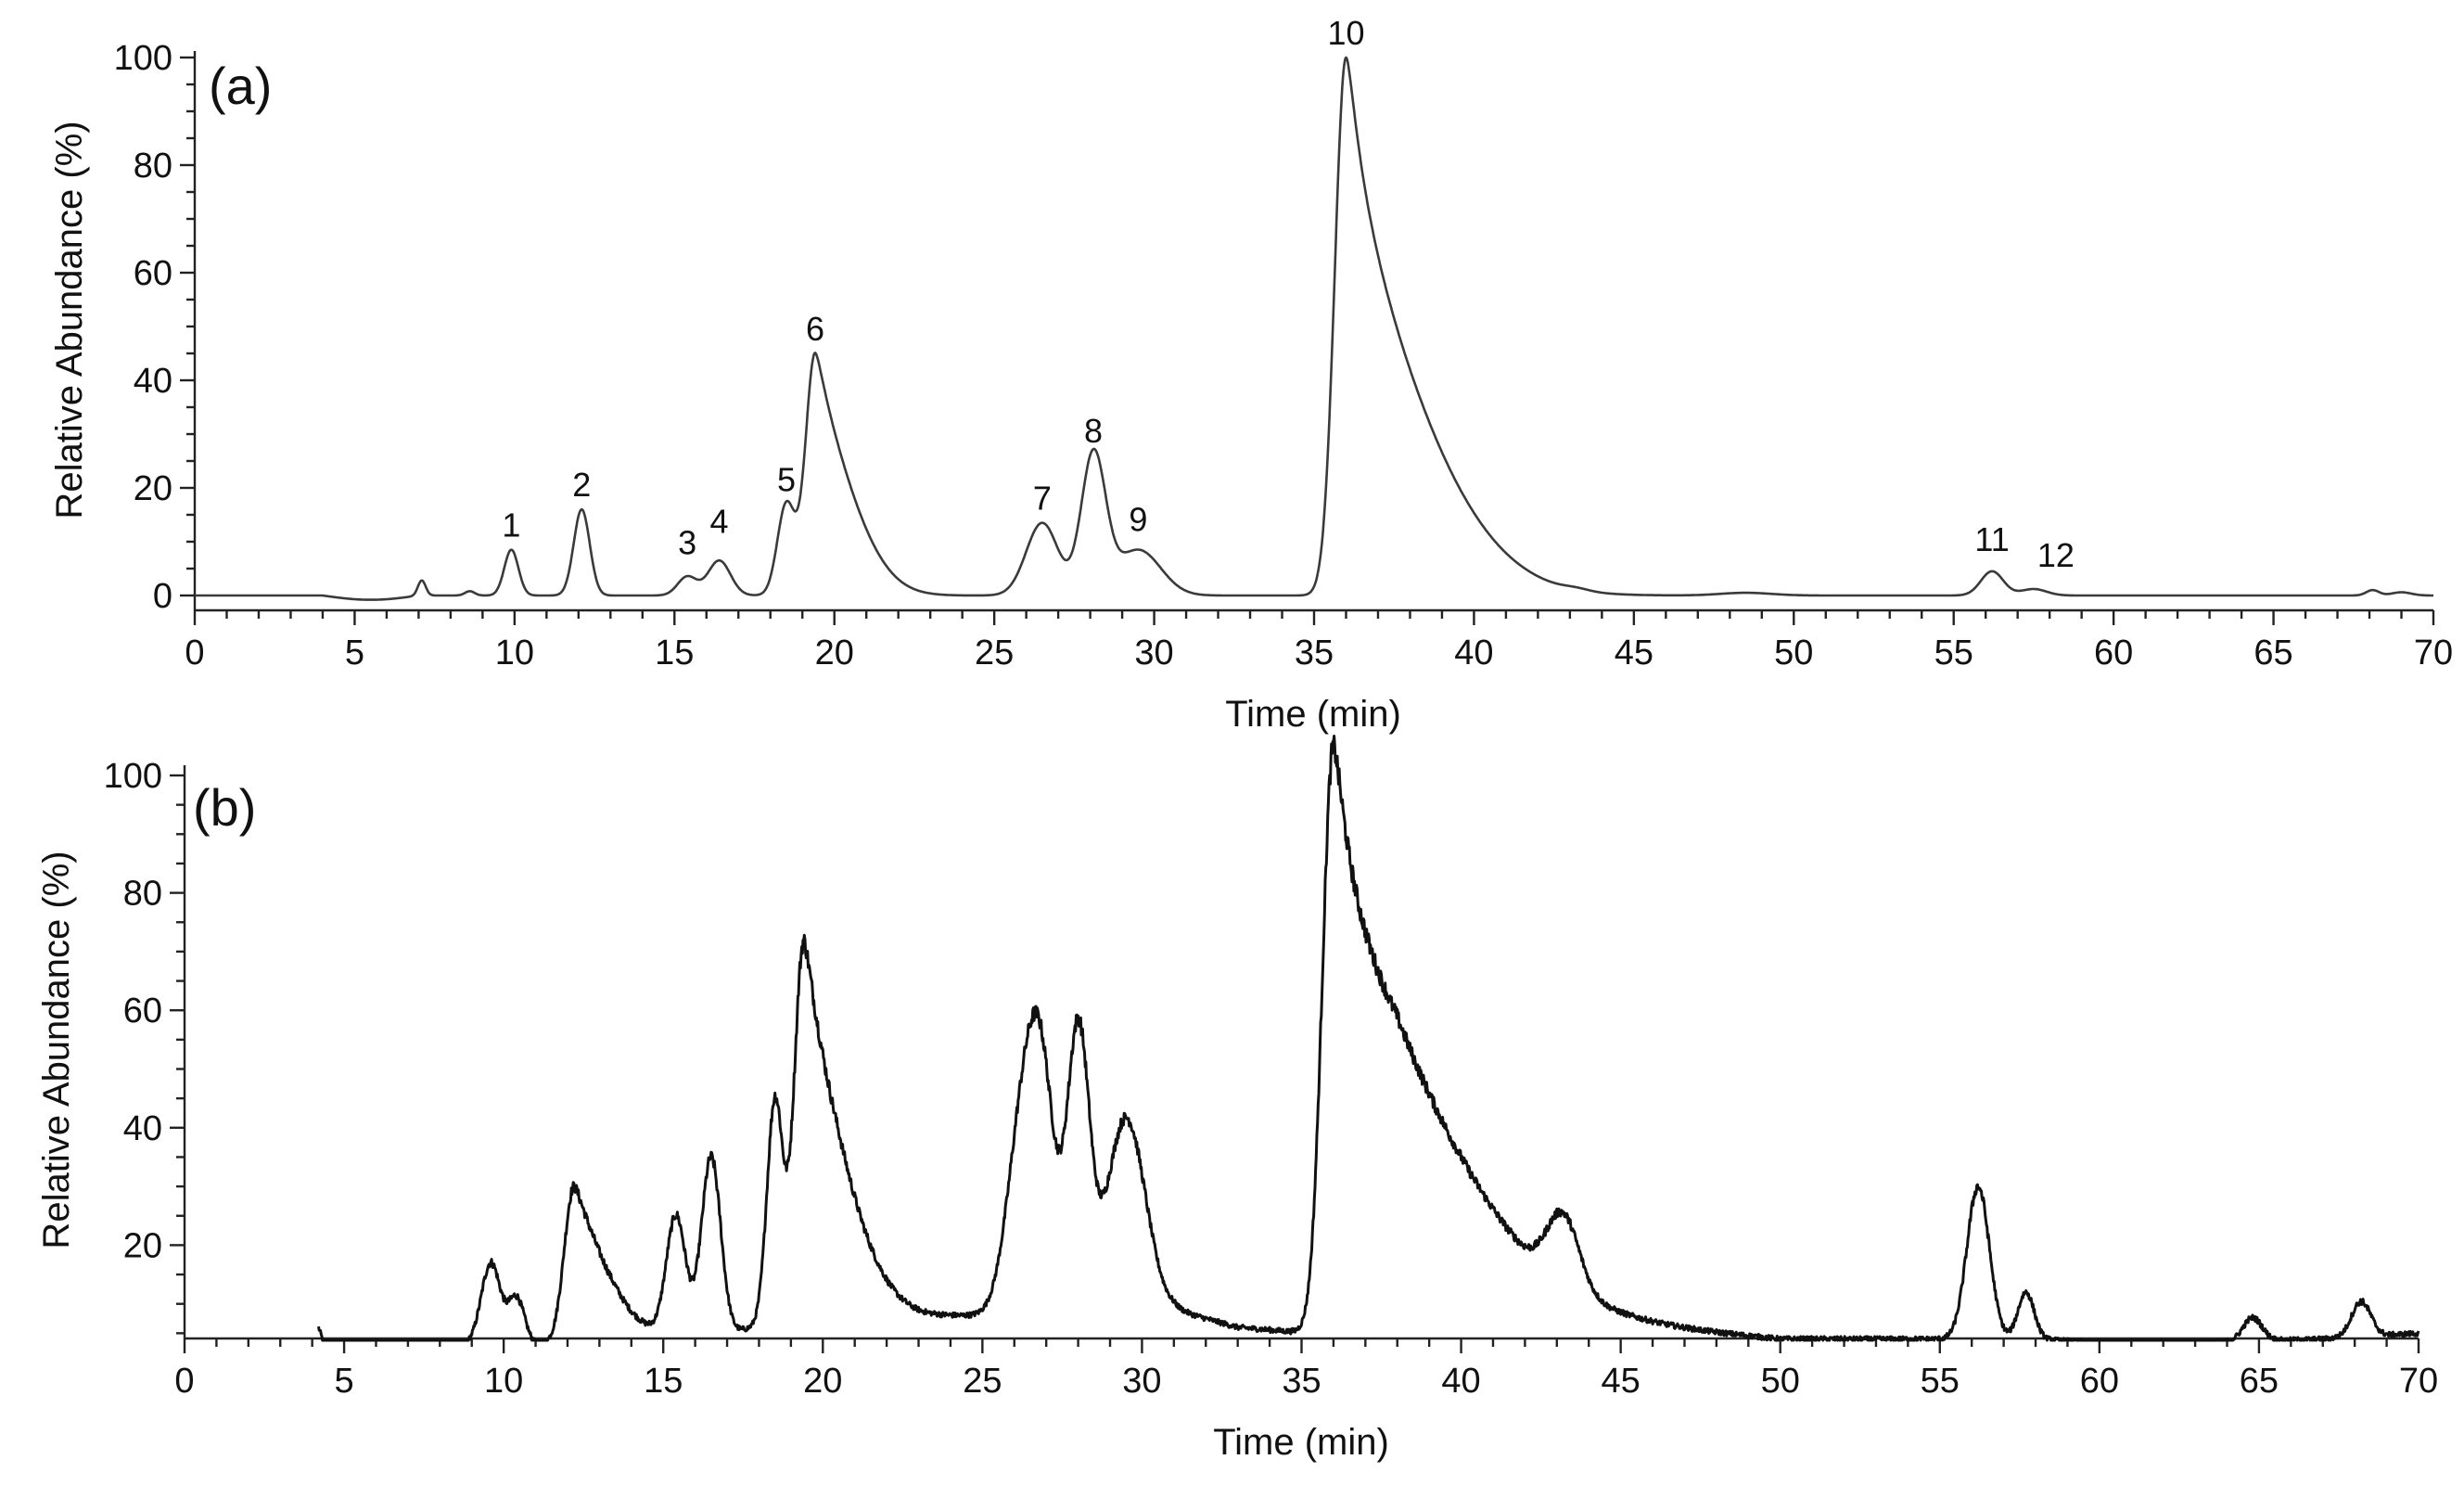  Describe the element at coordinates (786, 479) in the screenshot. I see `peak-label: 5` at that location.